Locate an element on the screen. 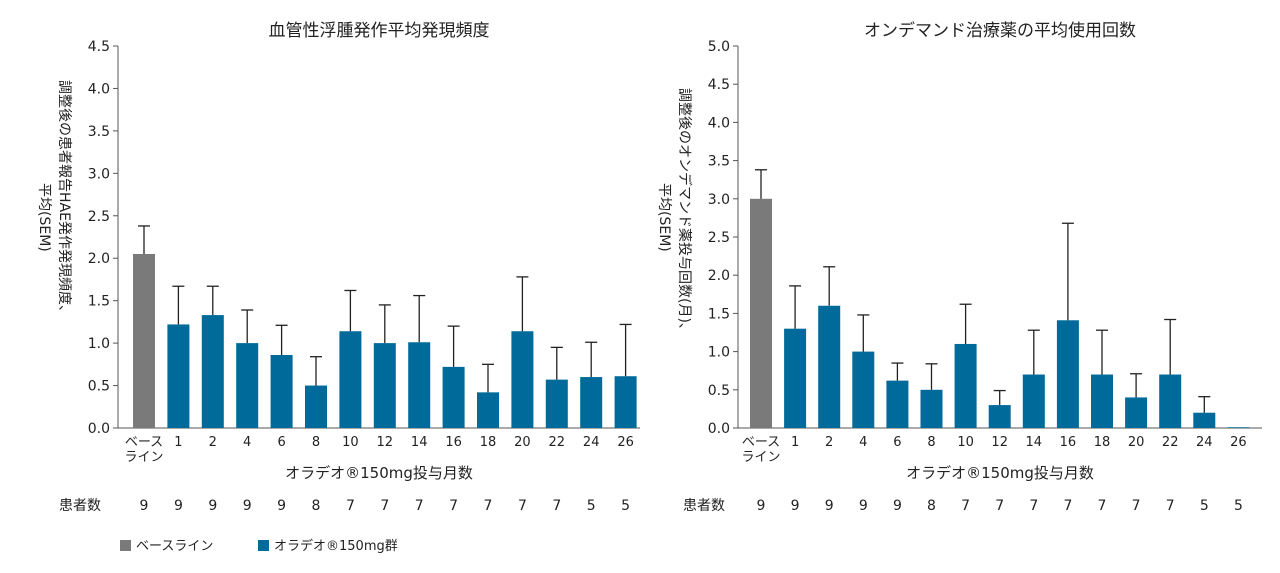  chart2-x-tick-label: 10 is located at coordinates (965, 442).